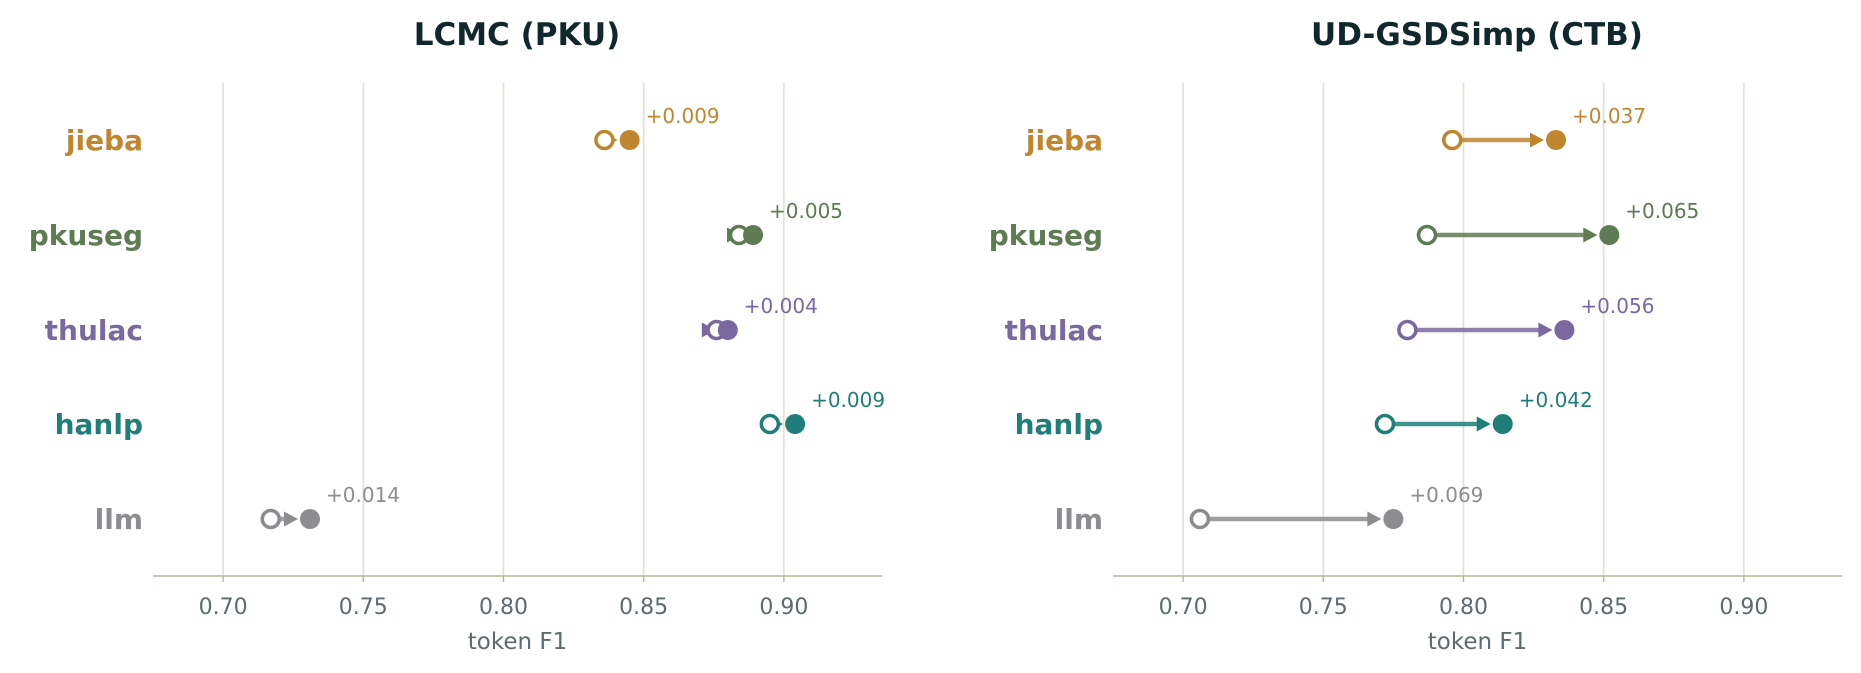  Describe the element at coordinates (1590, 235) in the screenshot. I see `arrow-head-pkuseg` at that location.